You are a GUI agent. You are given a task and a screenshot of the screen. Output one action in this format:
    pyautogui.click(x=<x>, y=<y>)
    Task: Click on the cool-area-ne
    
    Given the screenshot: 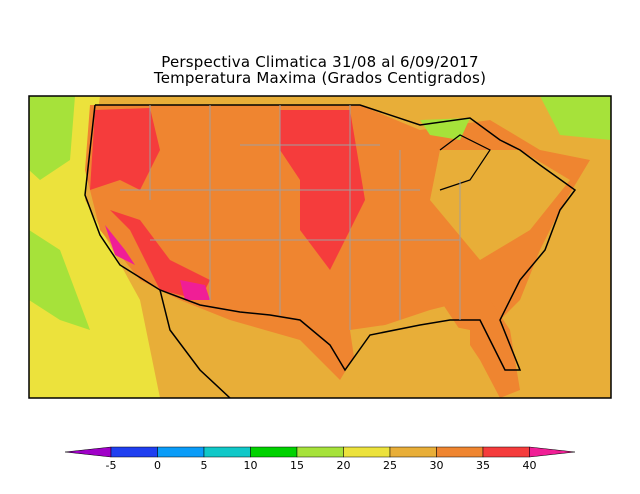 What is the action you would take?
    pyautogui.click(x=575, y=118)
    